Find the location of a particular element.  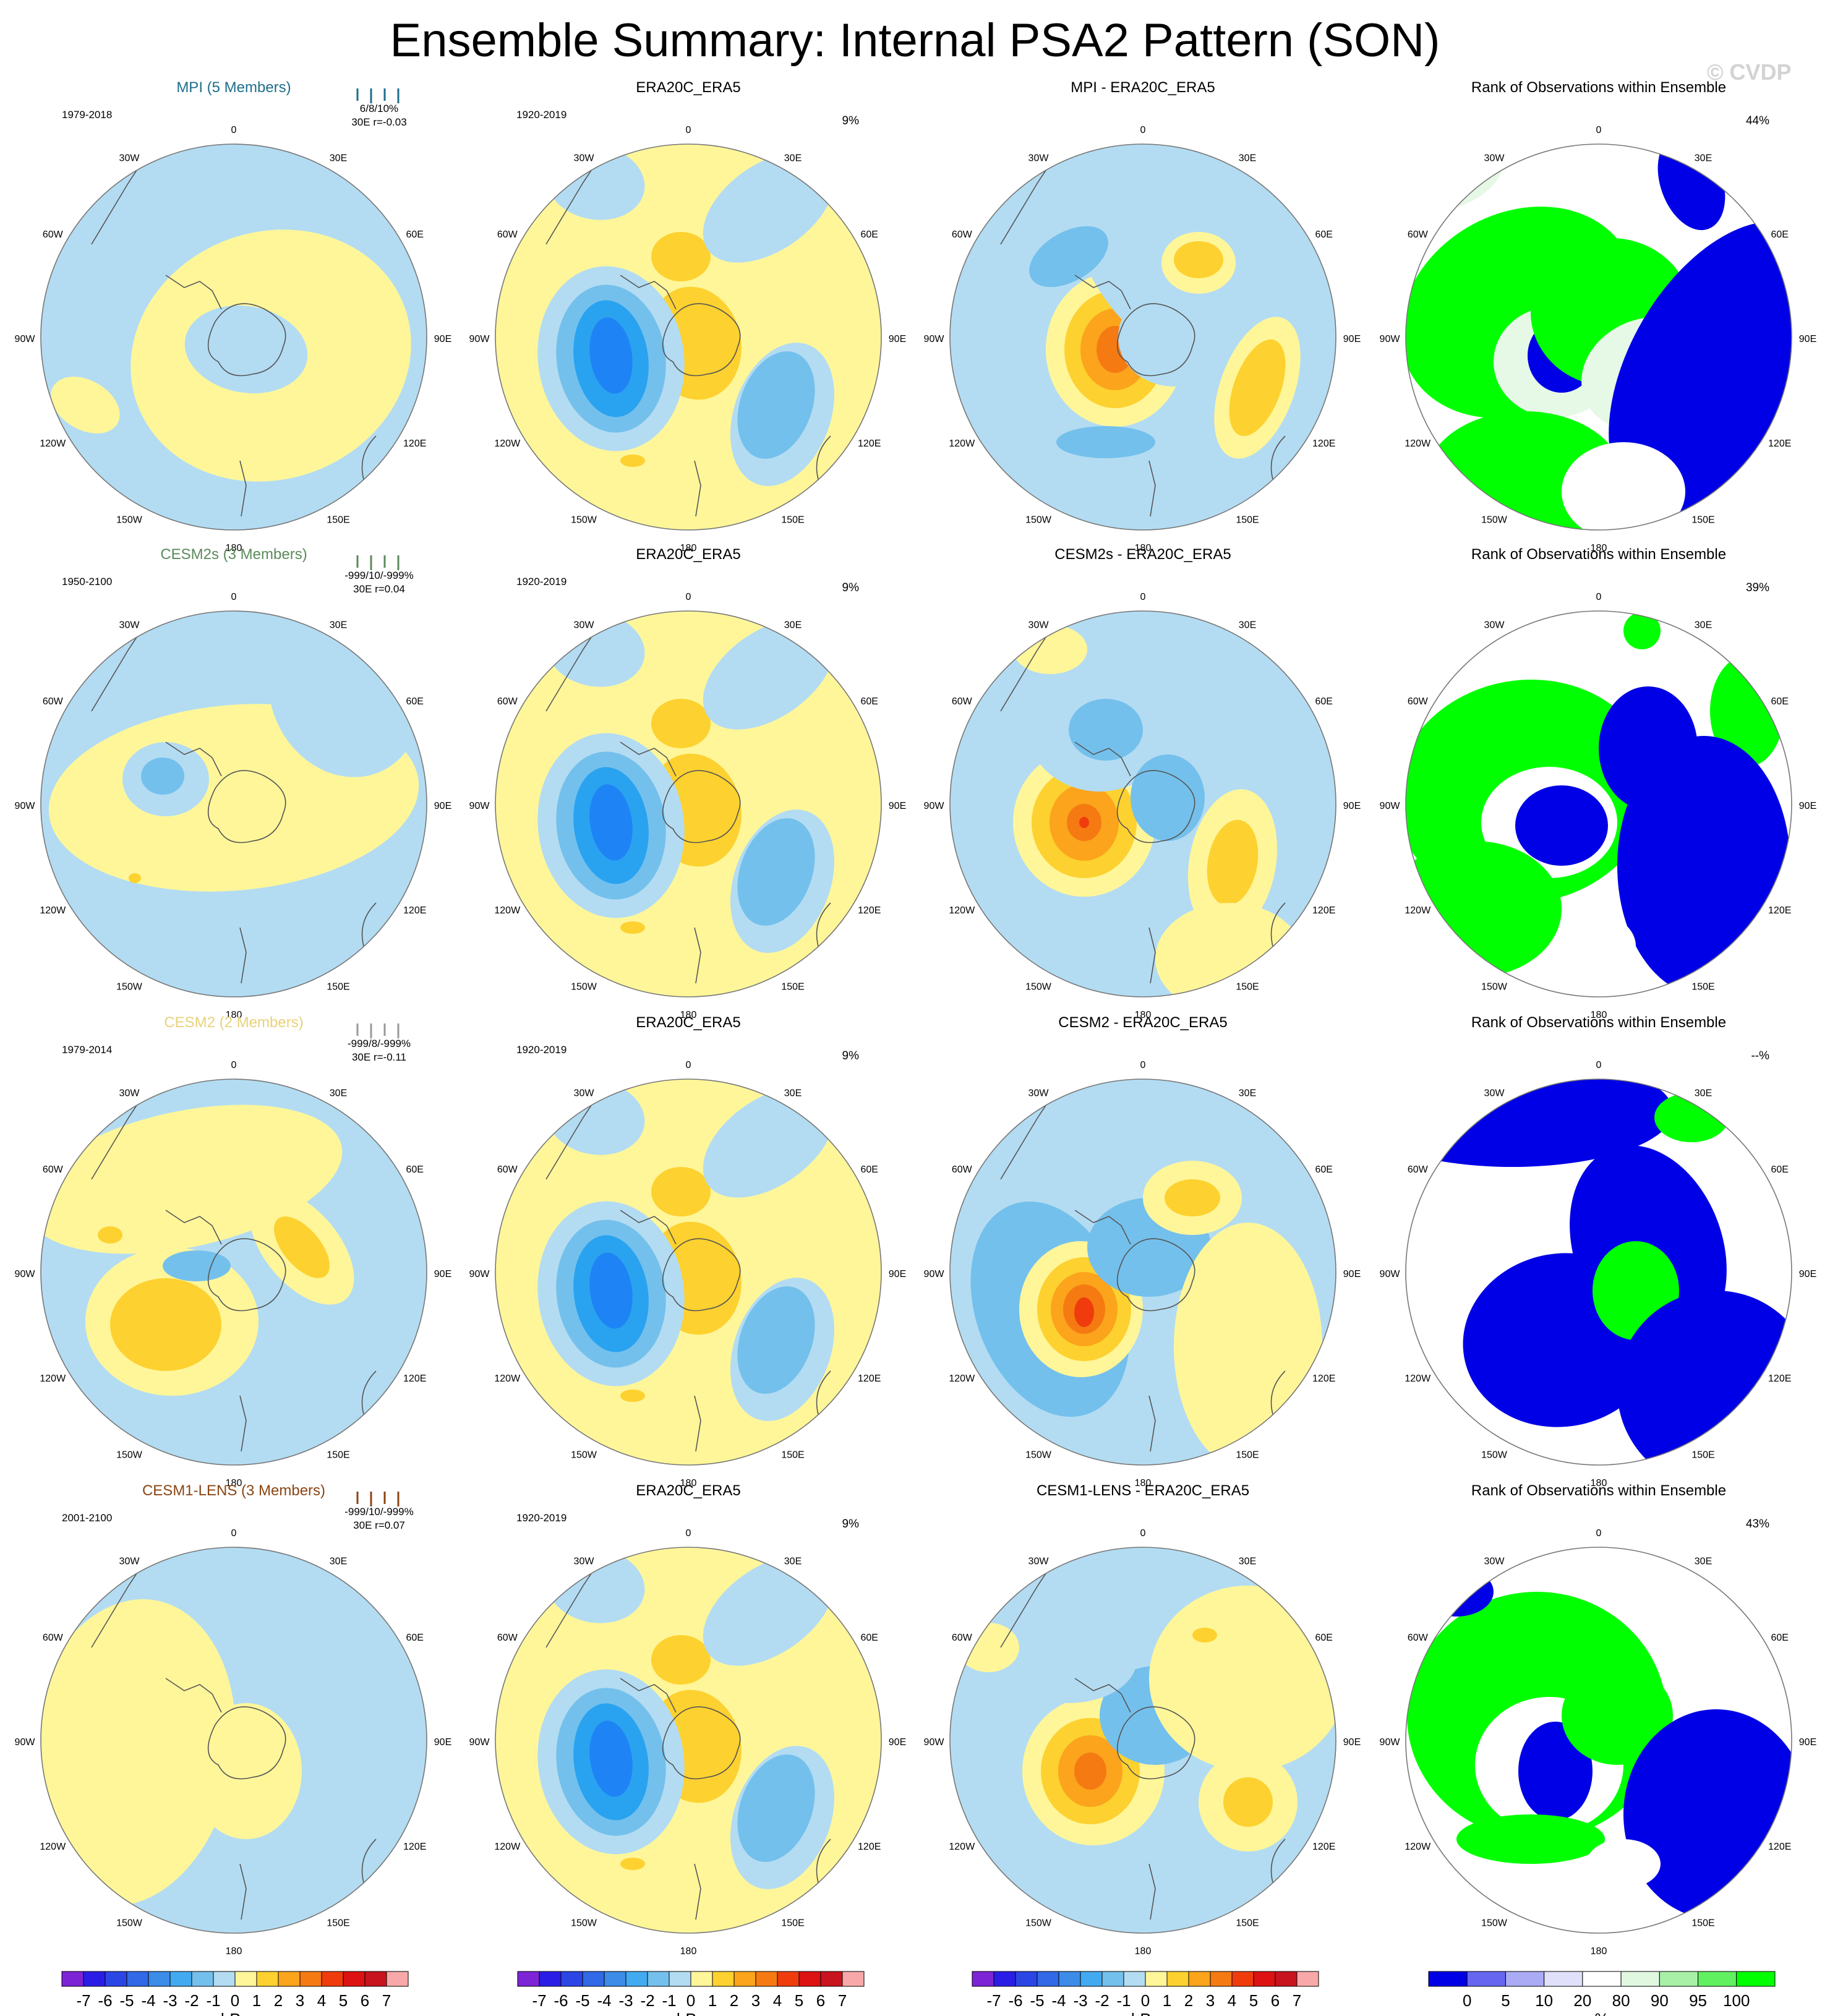

antarctica-coastline is located at coordinates (1155, 1275).